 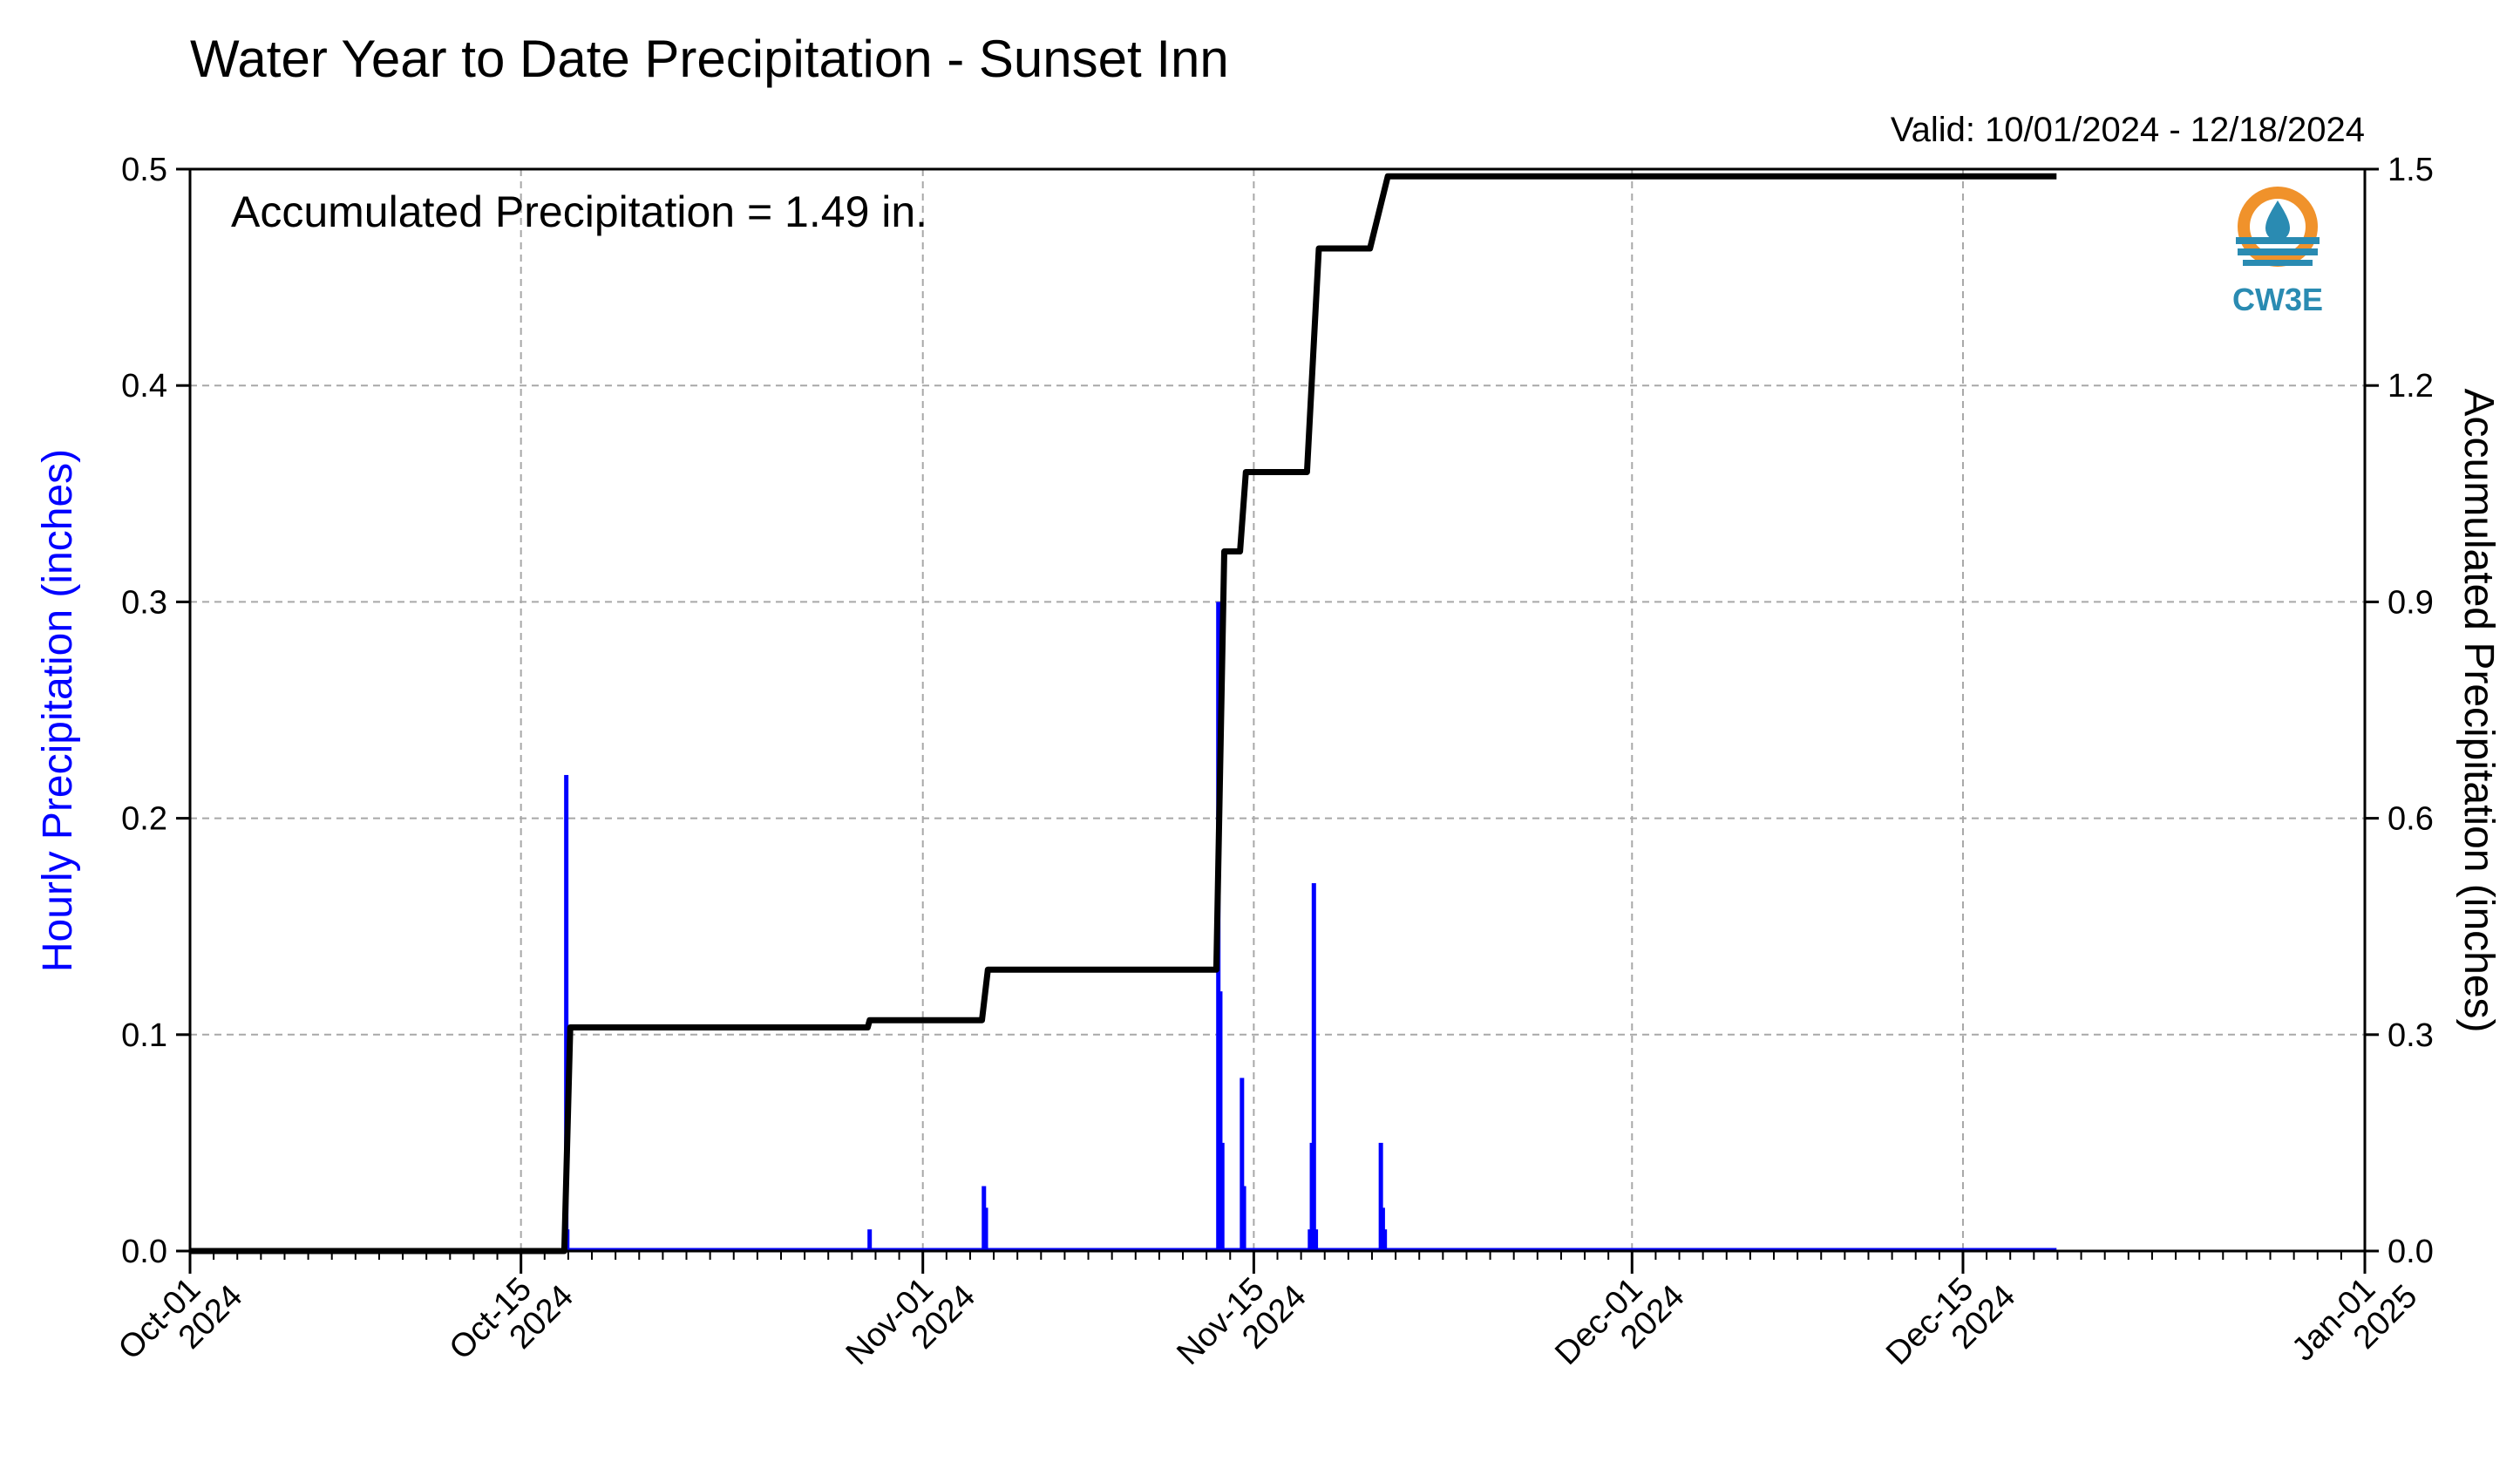 I want to click on right-axis-label: Accumulated Precipitation (inches), so click(x=2478, y=710).